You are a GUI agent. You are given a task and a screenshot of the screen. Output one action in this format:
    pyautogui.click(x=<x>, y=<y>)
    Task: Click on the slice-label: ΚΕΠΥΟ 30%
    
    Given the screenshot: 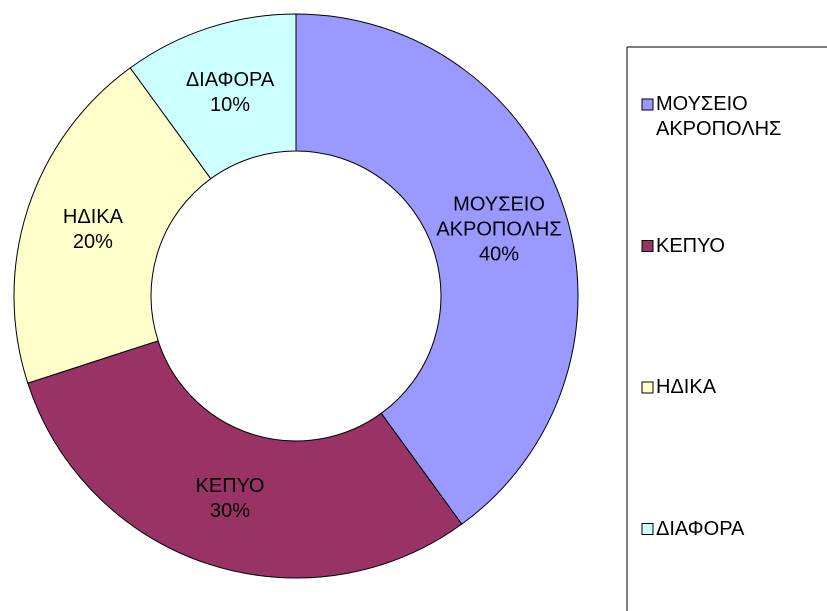 What is the action you would take?
    pyautogui.click(x=230, y=499)
    